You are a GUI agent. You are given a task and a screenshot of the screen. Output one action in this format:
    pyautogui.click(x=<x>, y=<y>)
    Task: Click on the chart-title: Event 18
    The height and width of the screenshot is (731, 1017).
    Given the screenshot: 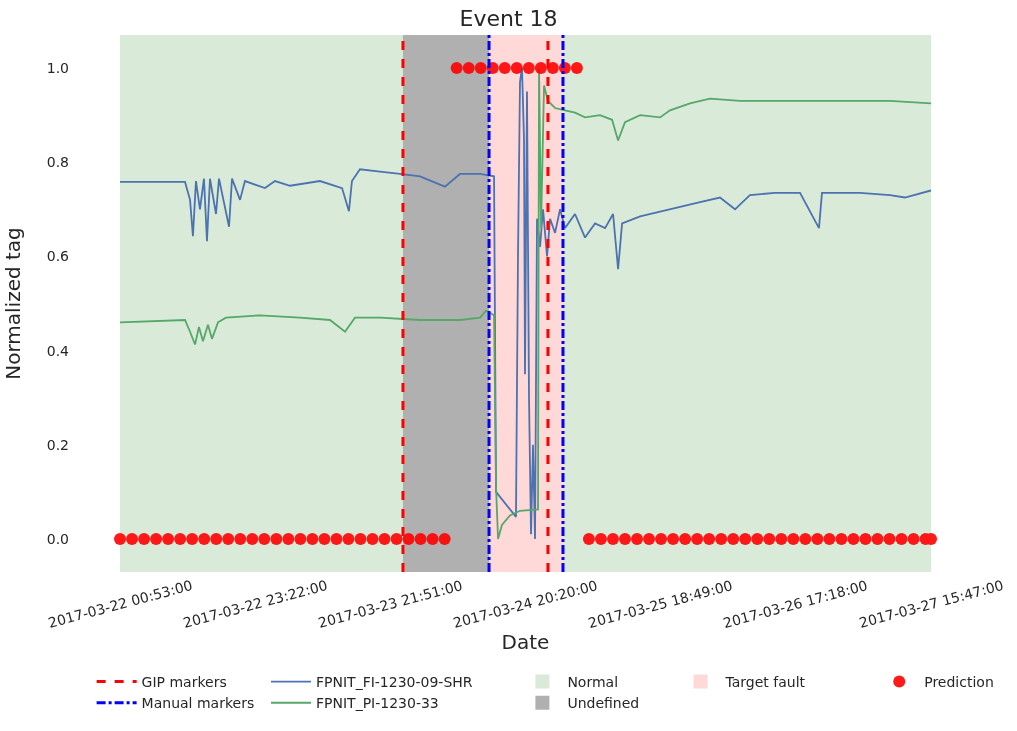 What is the action you would take?
    pyautogui.click(x=508, y=19)
    